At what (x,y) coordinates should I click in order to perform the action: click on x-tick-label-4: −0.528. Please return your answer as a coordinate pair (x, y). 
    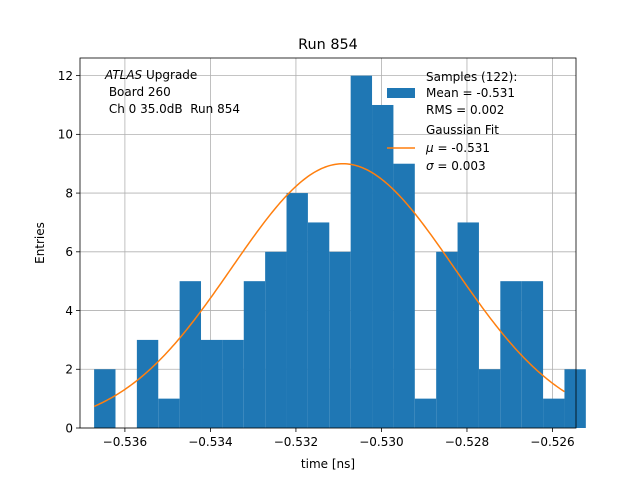
    Looking at the image, I should click on (467, 442).